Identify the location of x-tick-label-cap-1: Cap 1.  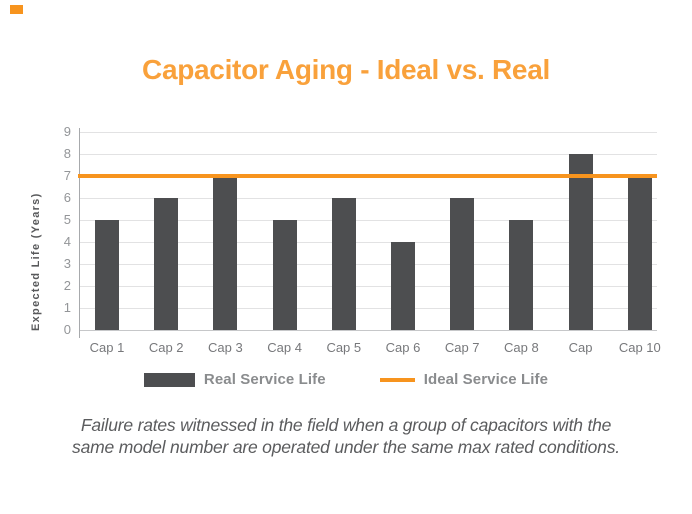
(107, 347).